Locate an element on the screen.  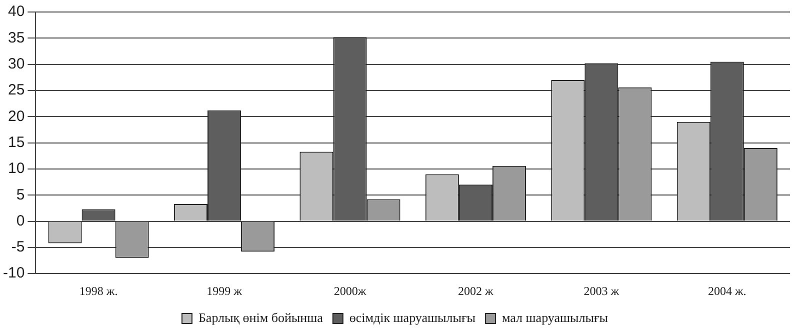
y-tick-label: 20 is located at coordinates (16, 116).